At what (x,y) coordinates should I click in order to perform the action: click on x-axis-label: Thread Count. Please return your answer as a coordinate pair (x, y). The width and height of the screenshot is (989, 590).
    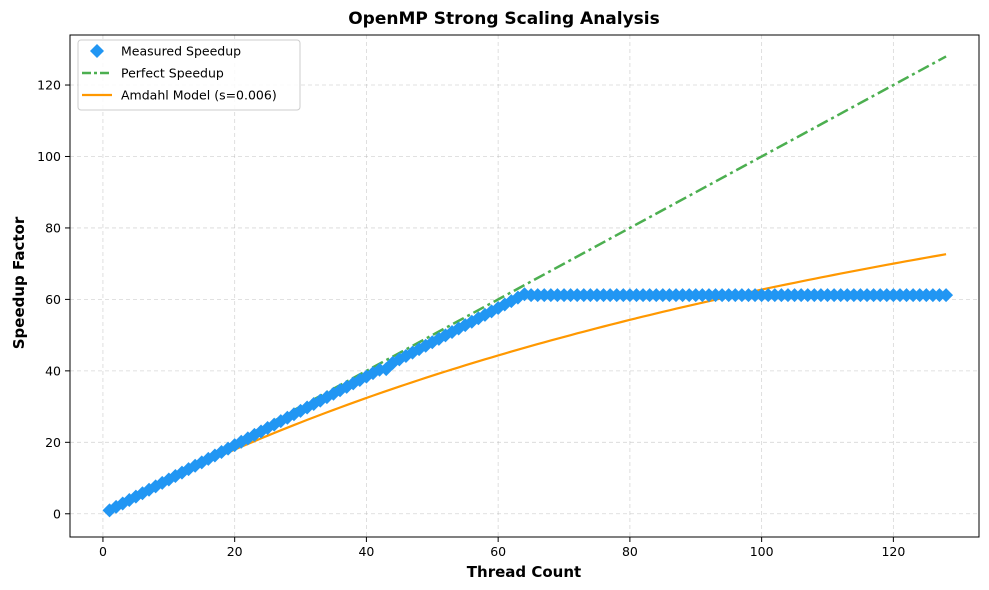
    Looking at the image, I should click on (524, 572).